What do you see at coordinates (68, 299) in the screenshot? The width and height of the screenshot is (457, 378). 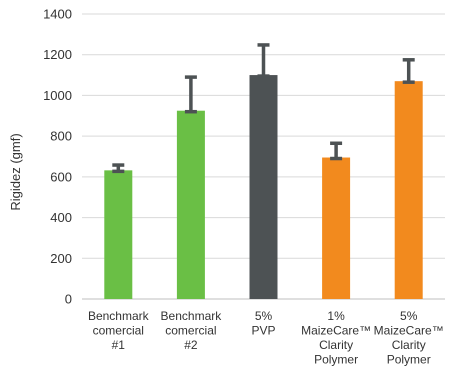 I see `y-tick-label: 0` at bounding box center [68, 299].